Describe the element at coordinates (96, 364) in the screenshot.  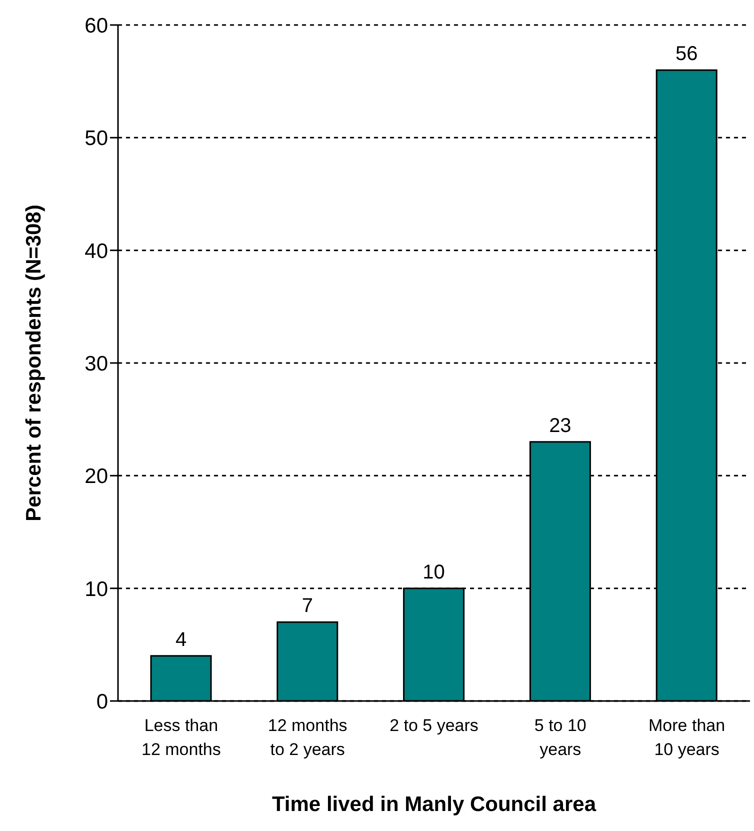
I see `y-tick-label: 30` at that location.